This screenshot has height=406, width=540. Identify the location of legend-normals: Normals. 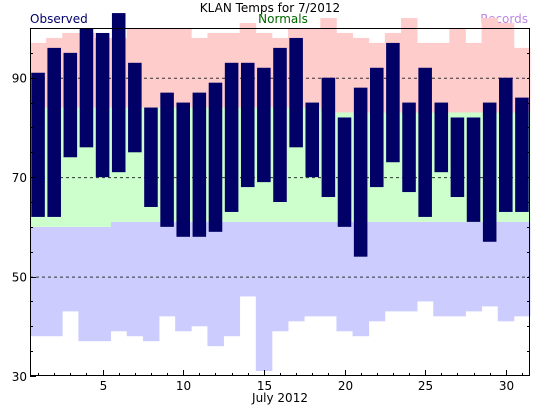
(283, 19).